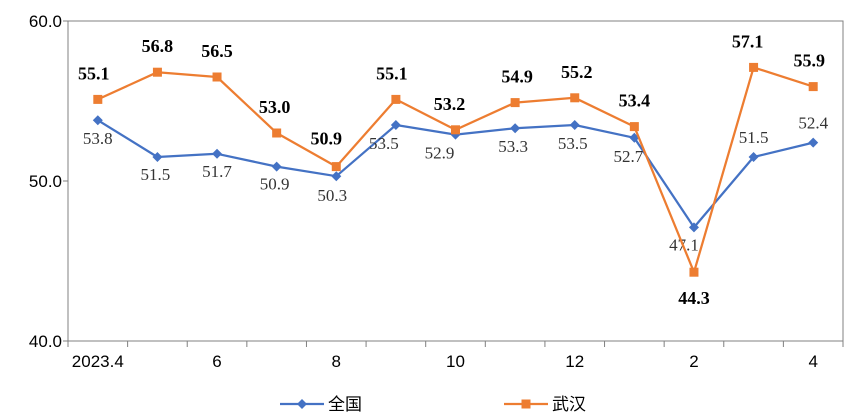 This screenshot has height=419, width=867. I want to click on x-tick-label: 4, so click(812, 361).